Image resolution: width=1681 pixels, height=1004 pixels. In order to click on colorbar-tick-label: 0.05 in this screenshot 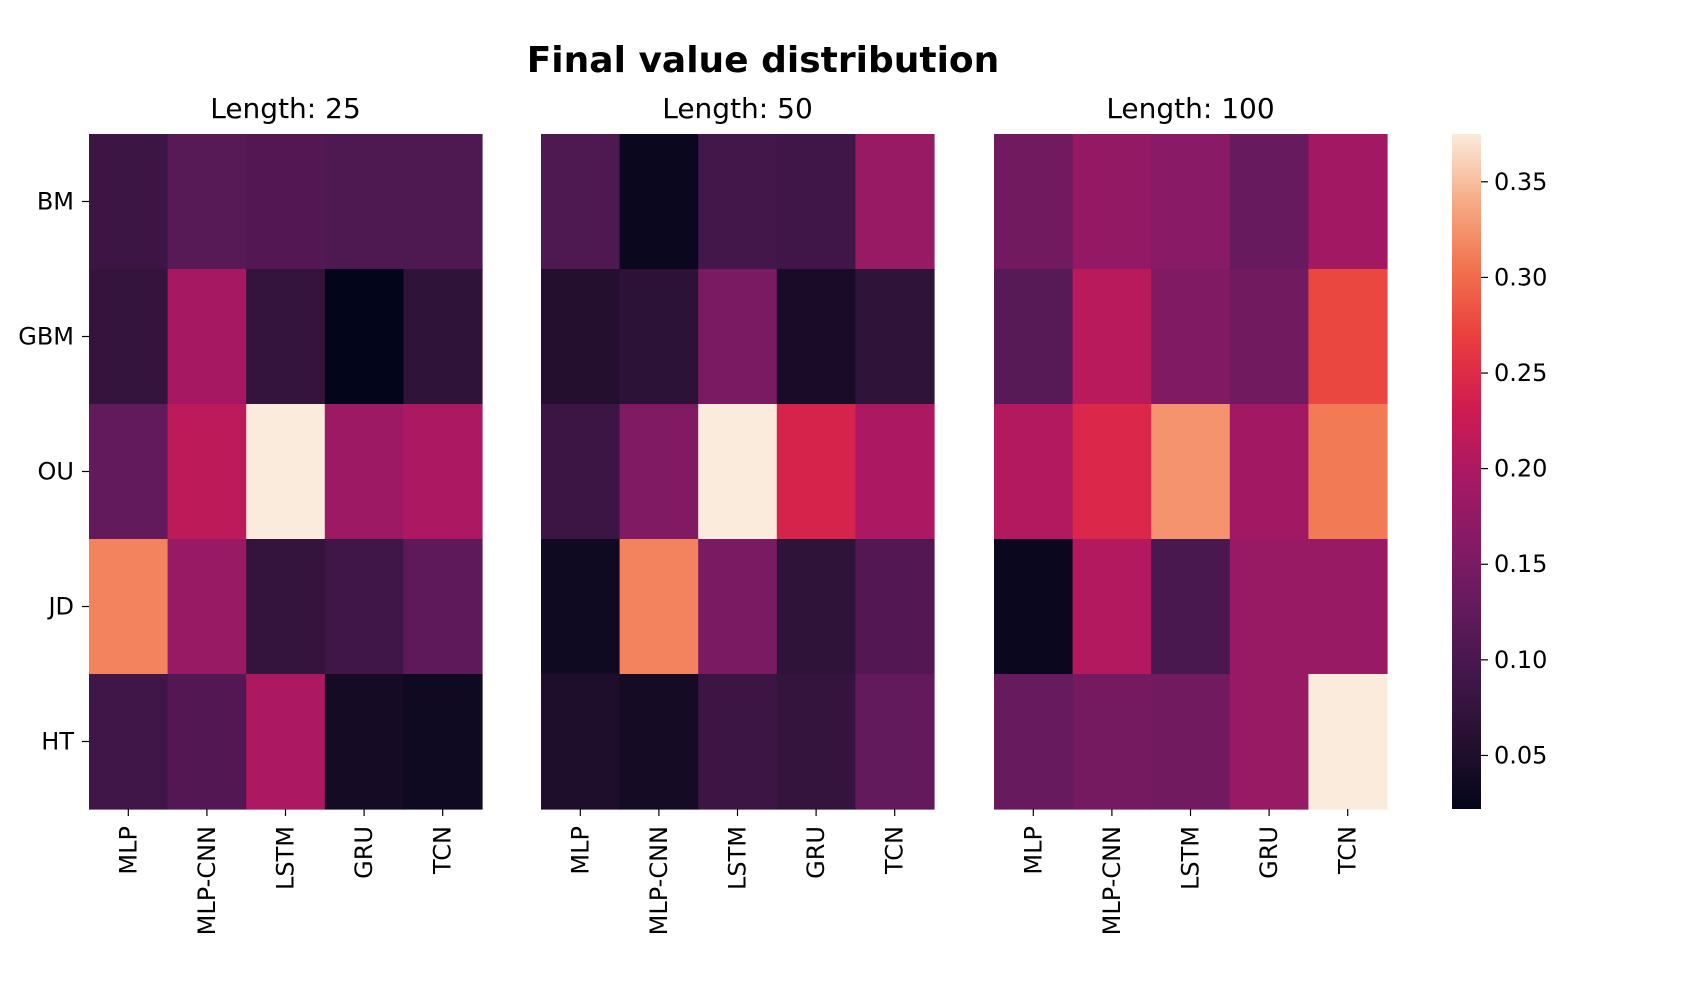, I will do `click(1520, 755)`.